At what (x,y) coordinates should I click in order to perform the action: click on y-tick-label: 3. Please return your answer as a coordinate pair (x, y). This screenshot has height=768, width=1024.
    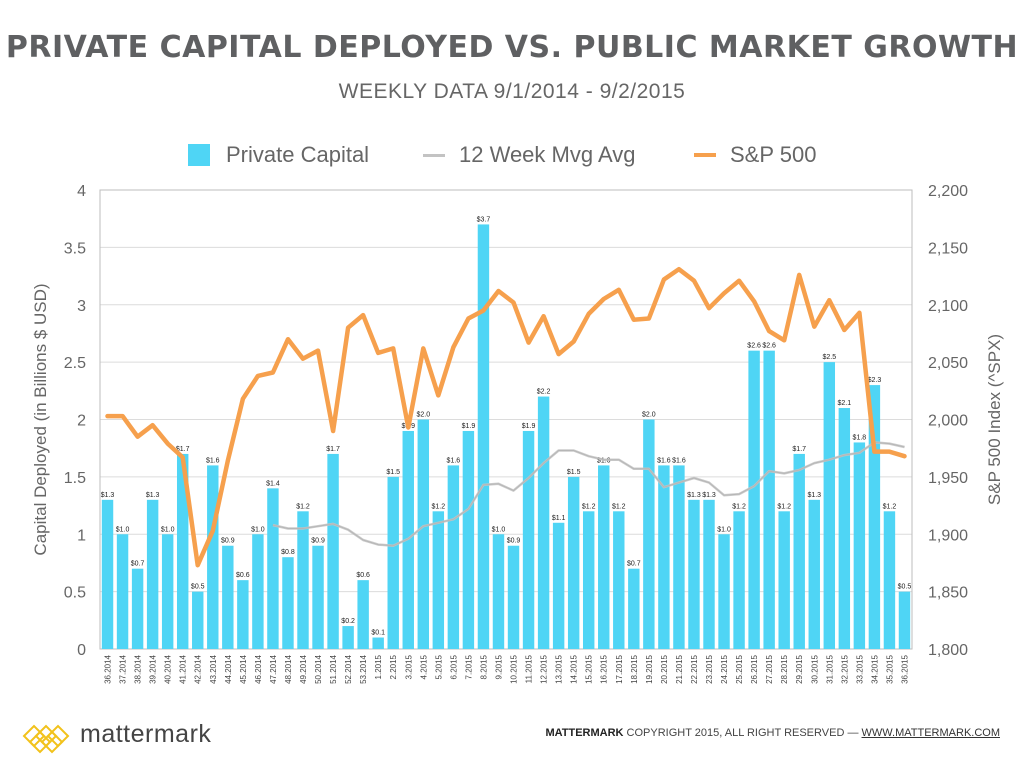
    Looking at the image, I should click on (81, 306).